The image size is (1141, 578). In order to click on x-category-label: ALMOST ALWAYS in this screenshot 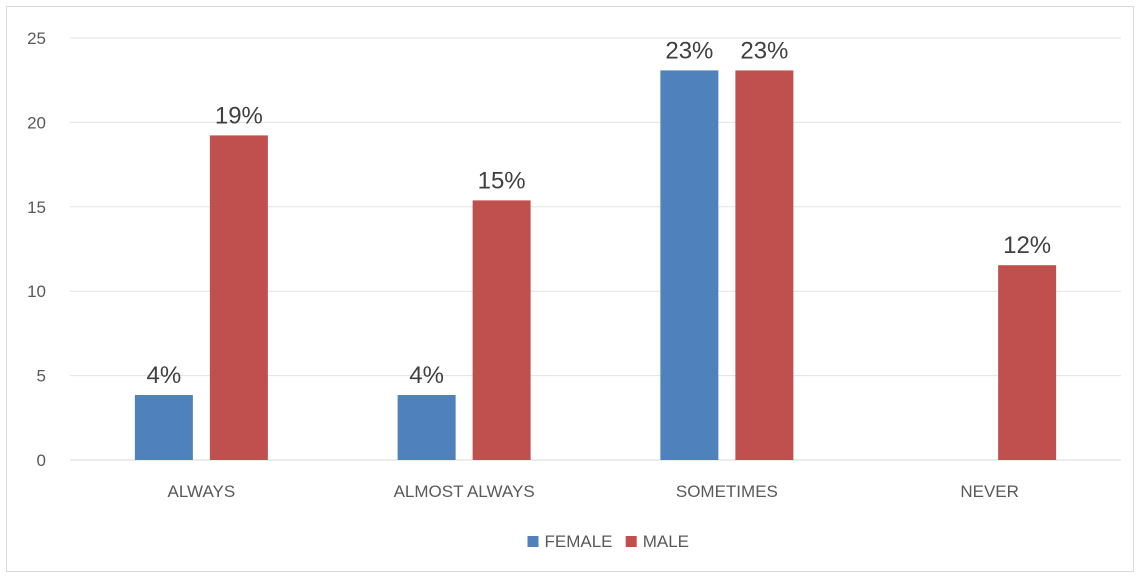, I will do `click(464, 491)`.